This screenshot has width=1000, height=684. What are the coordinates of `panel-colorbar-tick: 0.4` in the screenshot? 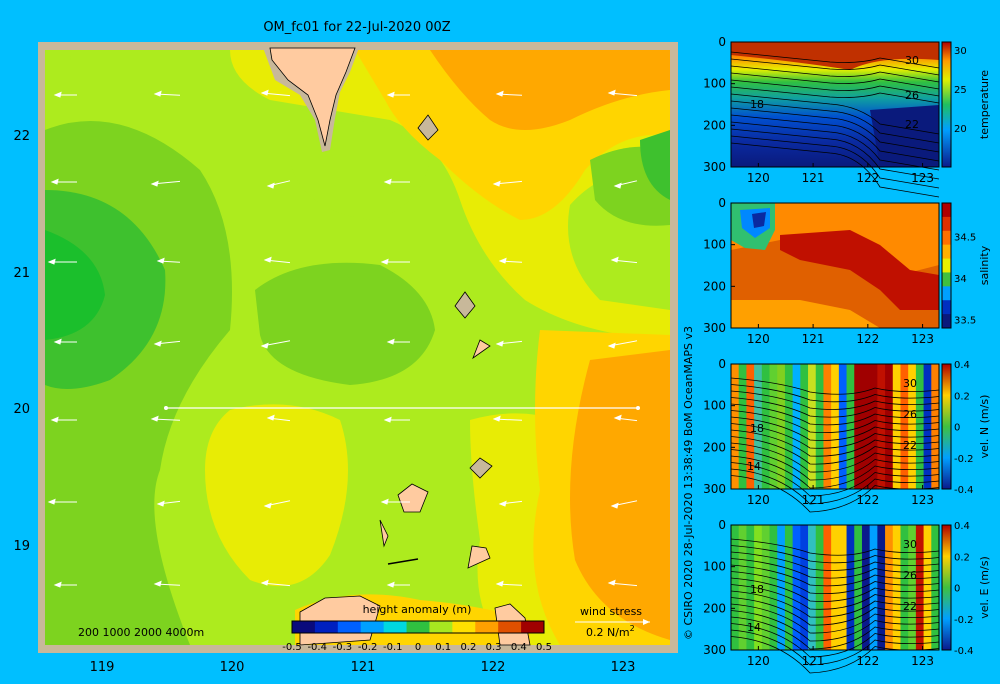 It's located at (962, 365).